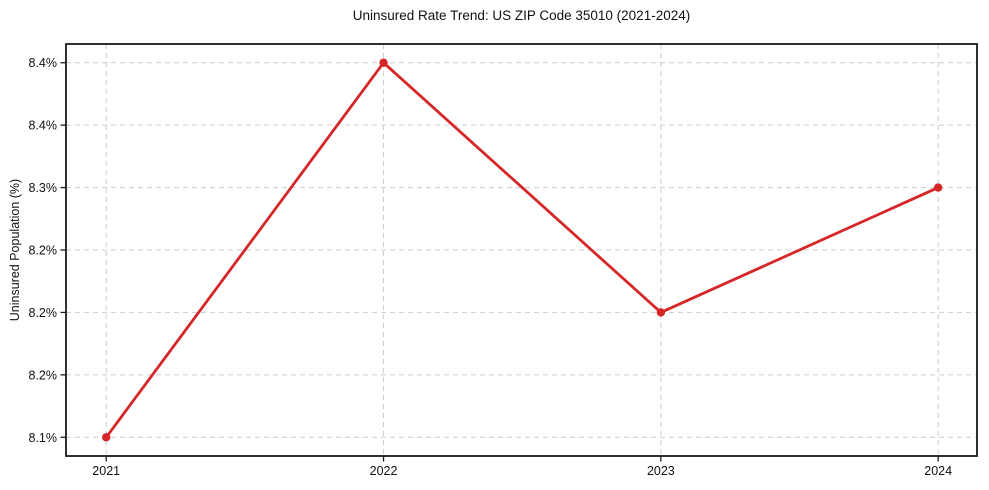  I want to click on data-point-2024, so click(938, 187).